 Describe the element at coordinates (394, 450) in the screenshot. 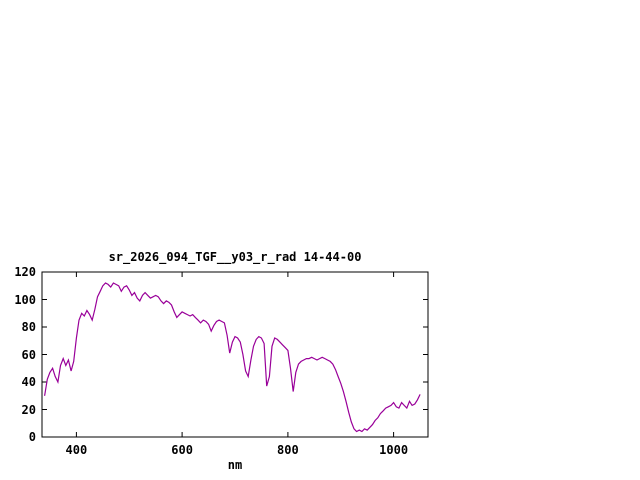

I see `x-tick-label: 1000` at that location.